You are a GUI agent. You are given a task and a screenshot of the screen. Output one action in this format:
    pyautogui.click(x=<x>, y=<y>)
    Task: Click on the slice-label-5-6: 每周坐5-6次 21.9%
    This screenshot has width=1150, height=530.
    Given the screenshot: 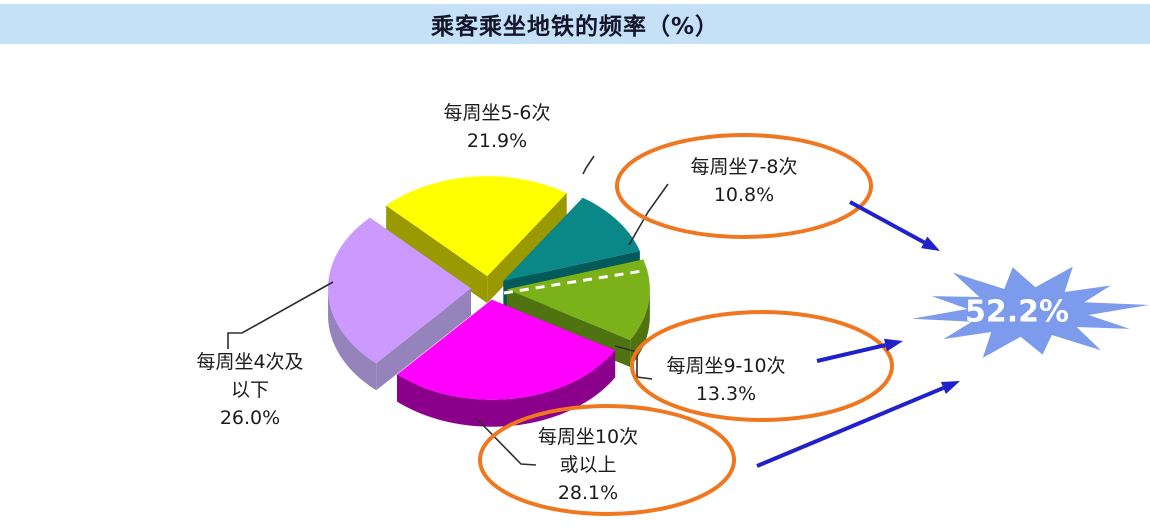 What is the action you would take?
    pyautogui.click(x=496, y=127)
    